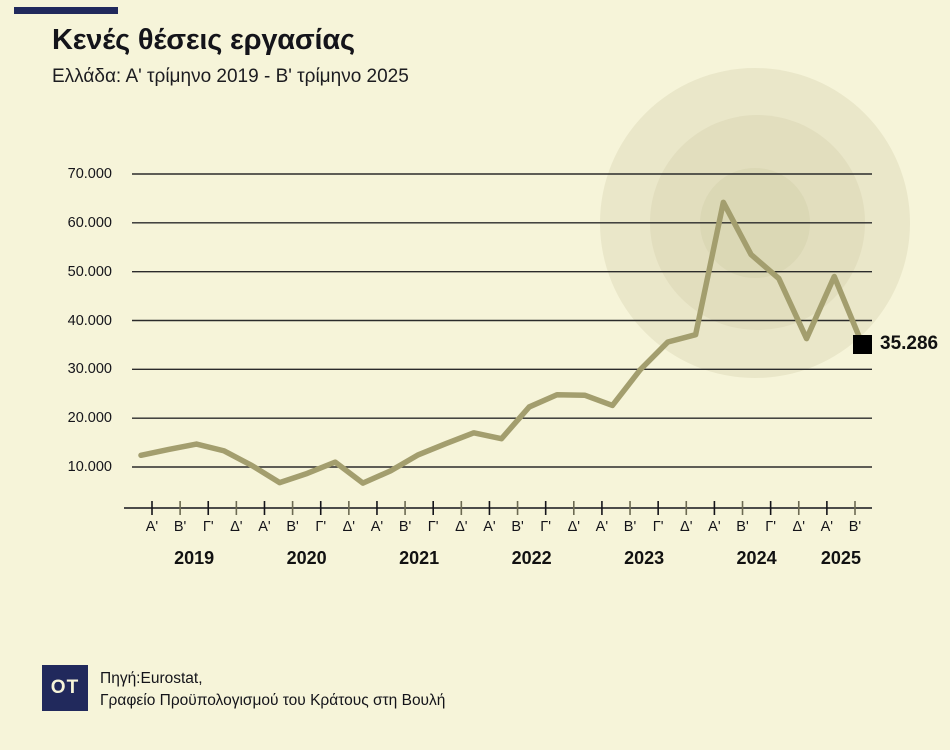 This screenshot has width=950, height=750. I want to click on source-line-1: Πηγή:Eurostat,, so click(151, 678).